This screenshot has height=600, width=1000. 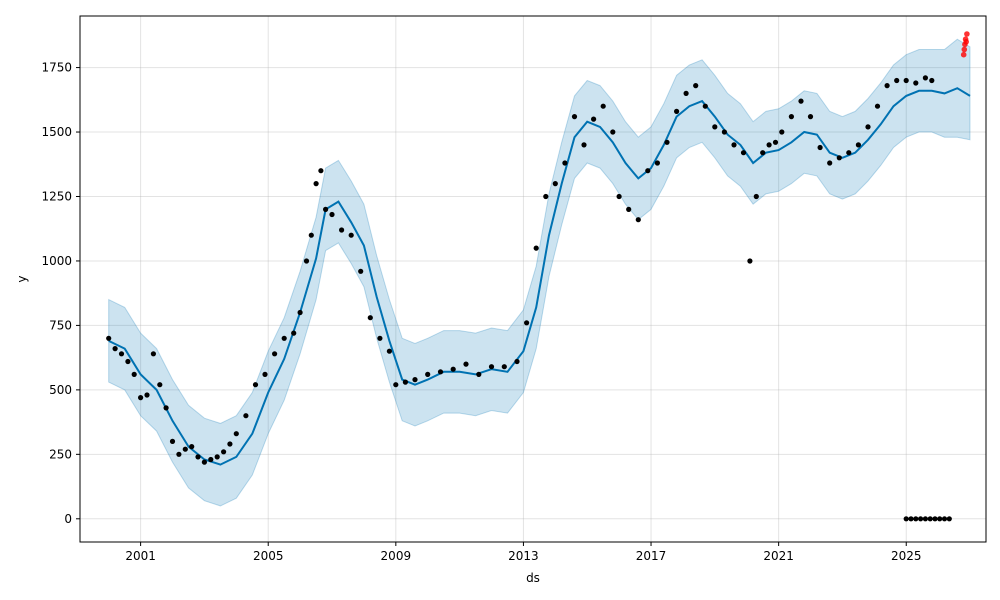 I want to click on x-tick-label: 2017, so click(x=651, y=556).